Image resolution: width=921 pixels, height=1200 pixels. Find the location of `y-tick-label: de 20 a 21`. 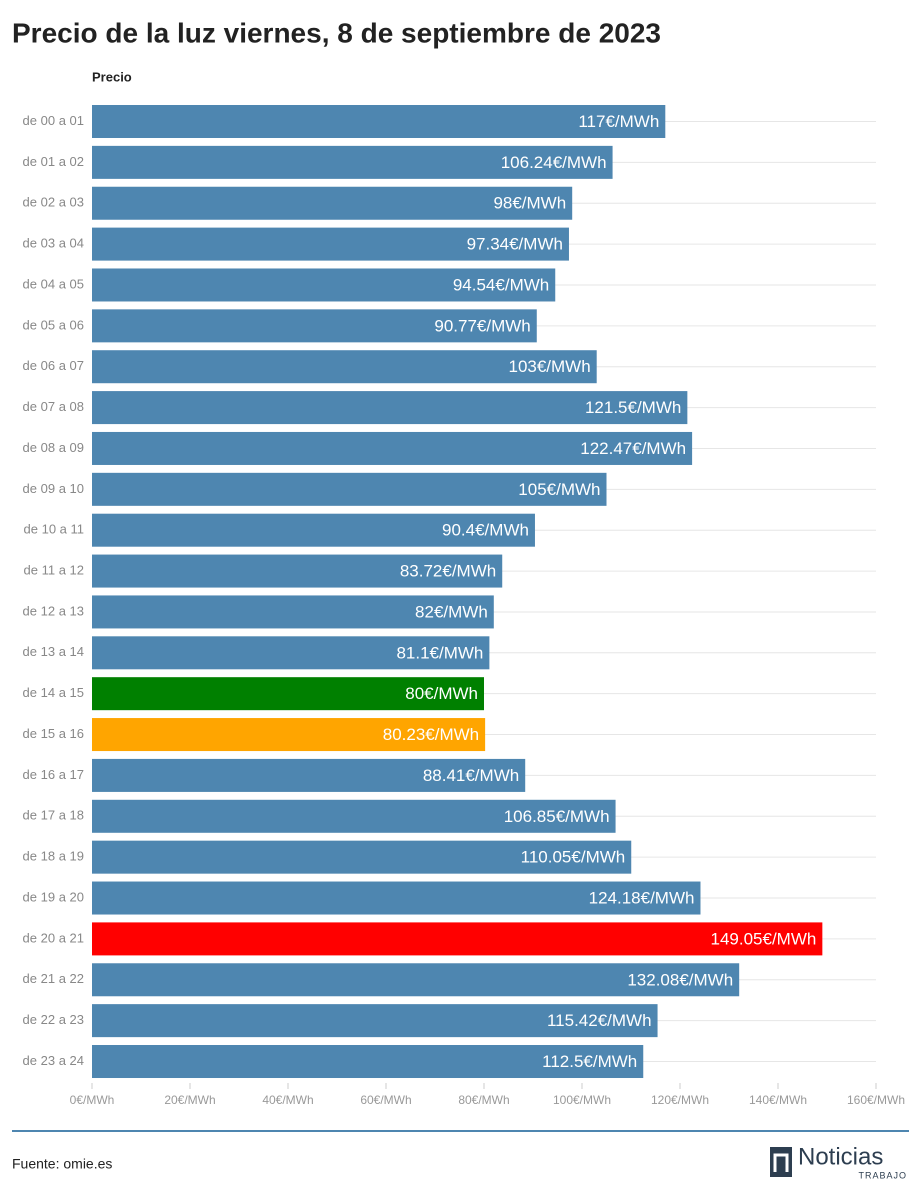

y-tick-label: de 20 a 21 is located at coordinates (53, 937).